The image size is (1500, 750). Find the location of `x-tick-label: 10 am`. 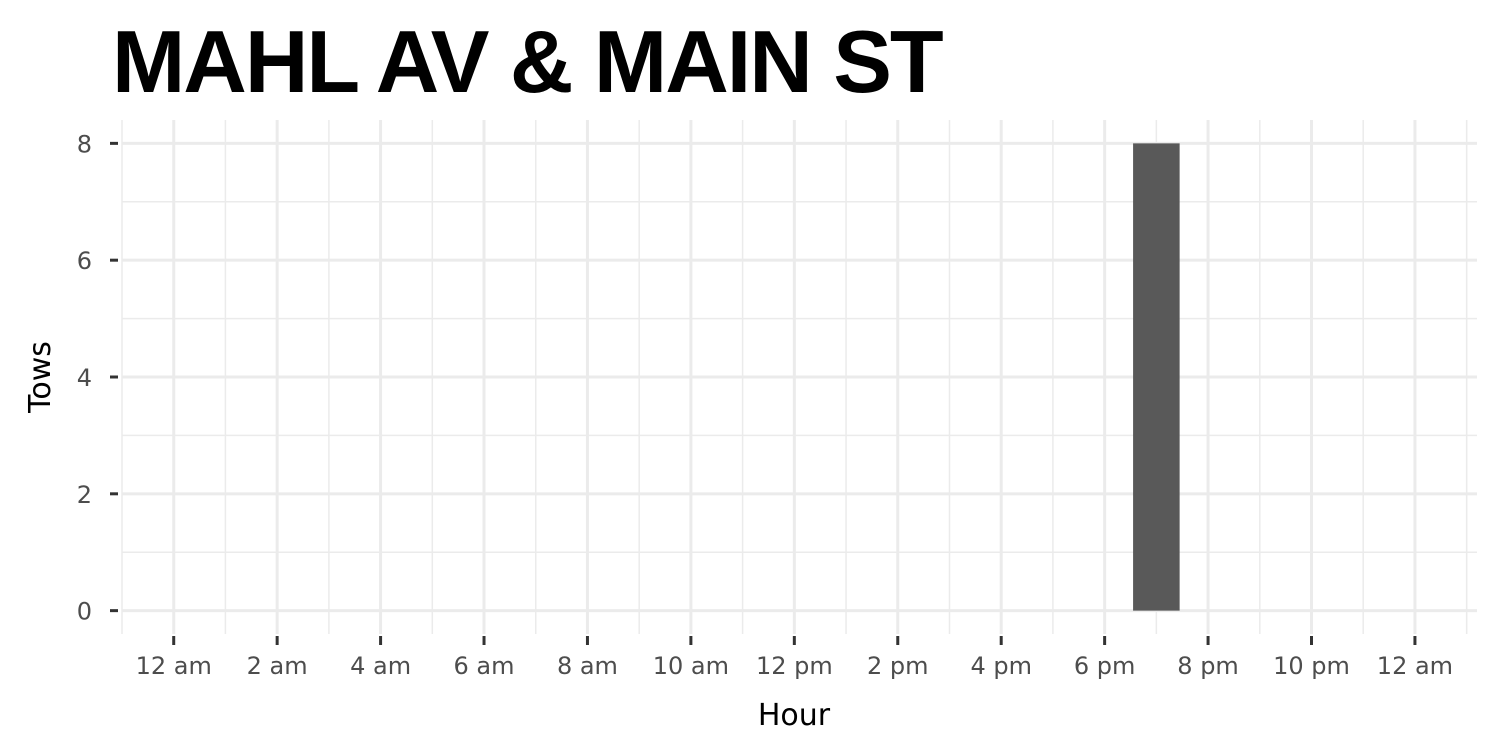

x-tick-label: 10 am is located at coordinates (691, 666).